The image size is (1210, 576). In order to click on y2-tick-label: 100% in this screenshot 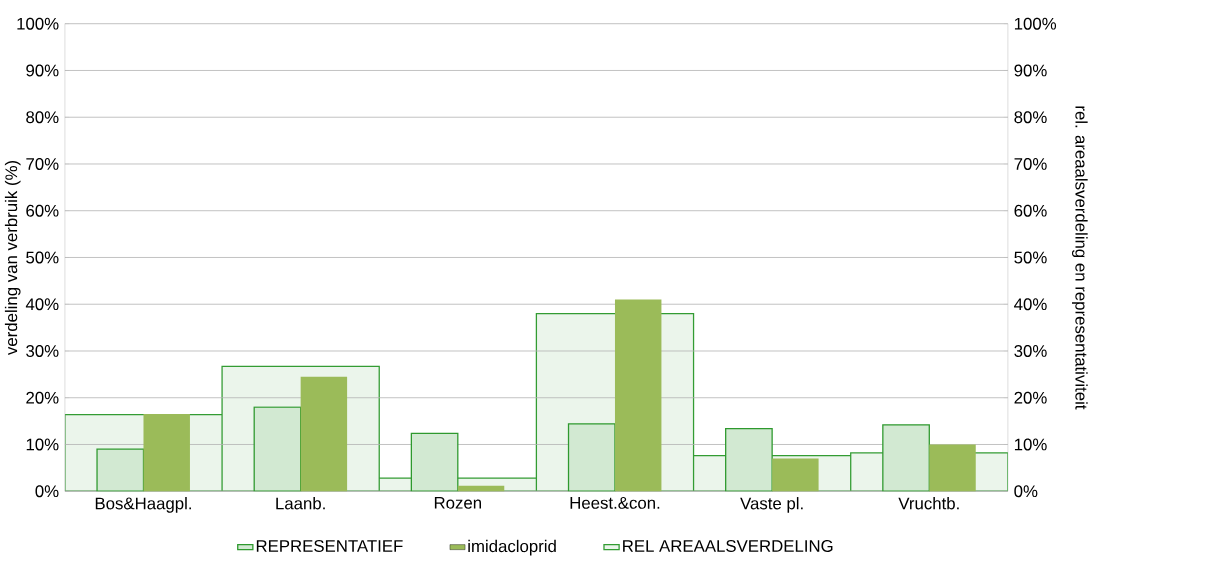, I will do `click(1035, 23)`.